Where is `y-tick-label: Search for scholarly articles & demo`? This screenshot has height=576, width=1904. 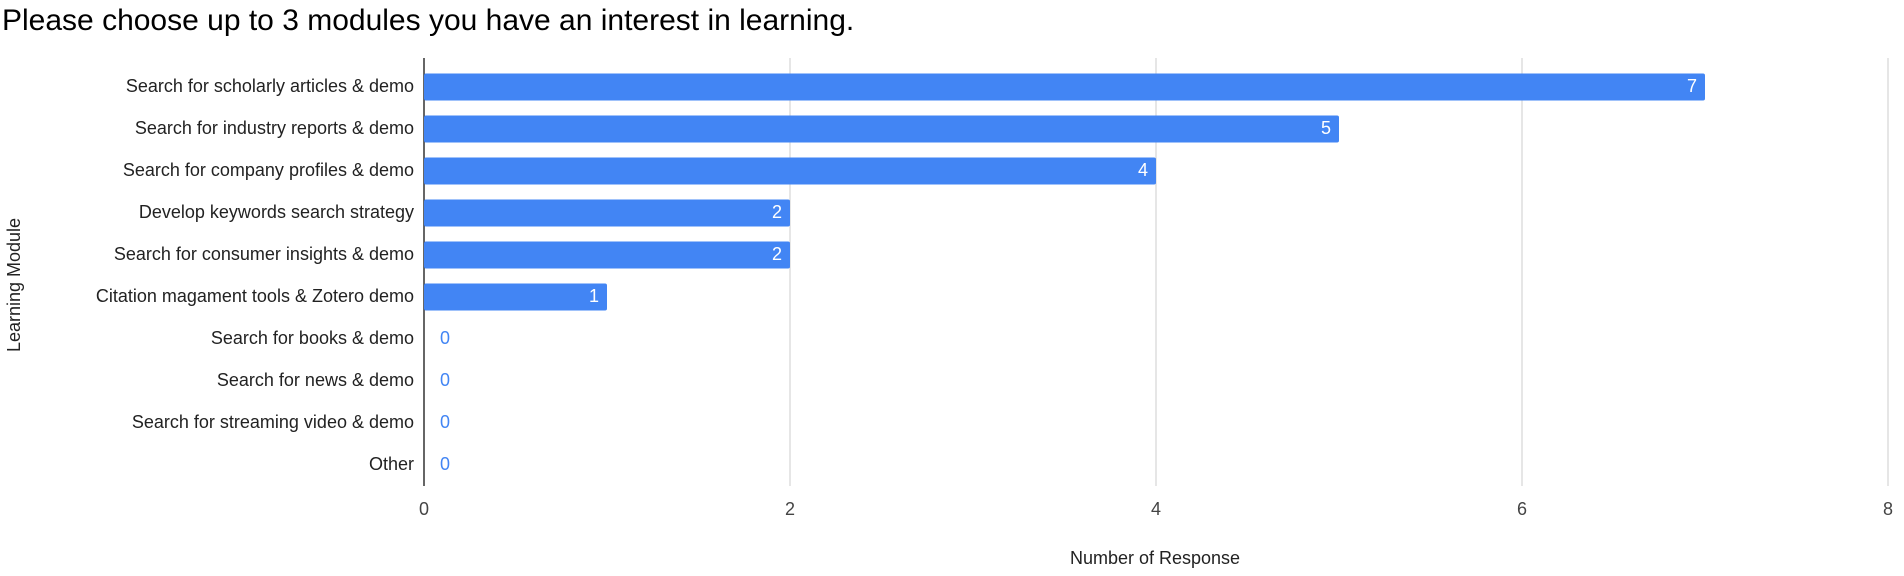
y-tick-label: Search for scholarly articles & demo is located at coordinates (270, 86).